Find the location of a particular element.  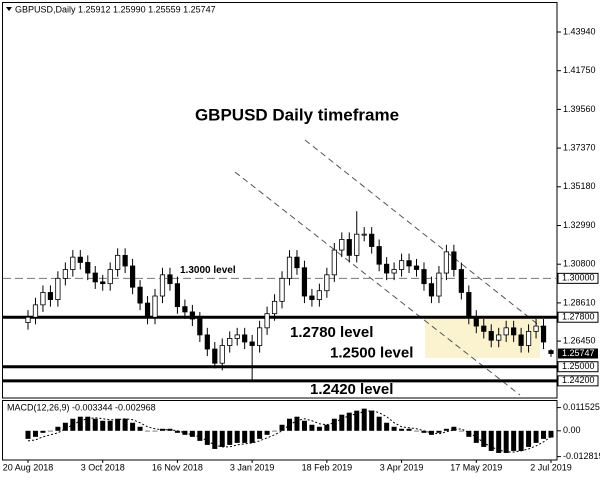

macd-panel is located at coordinates (280, 430).